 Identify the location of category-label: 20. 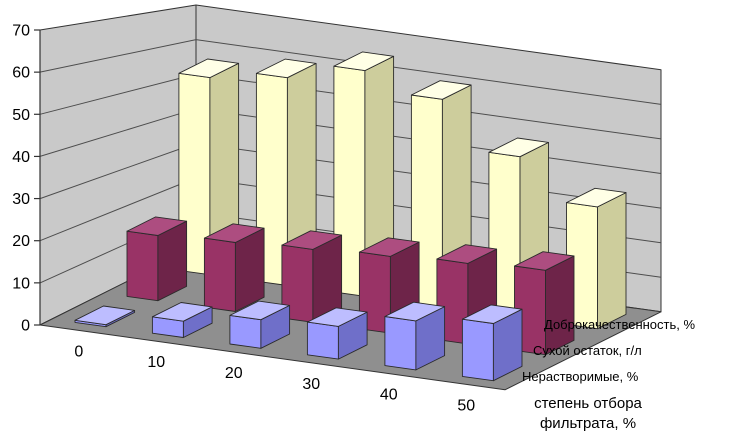
(234, 373).